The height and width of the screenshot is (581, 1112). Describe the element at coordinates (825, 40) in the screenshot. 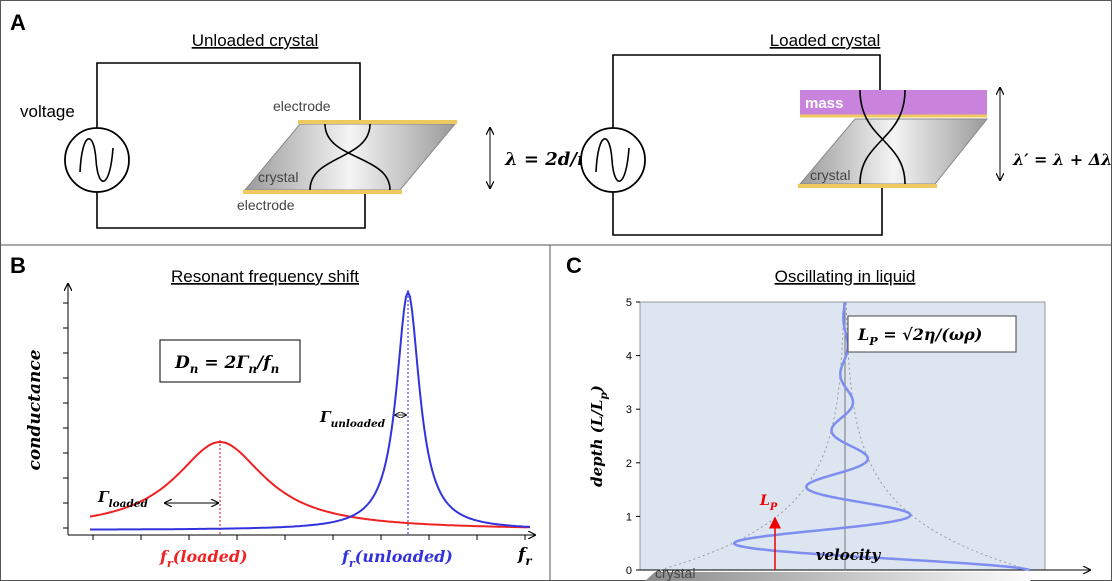

I see `panel-title: Loaded crystal` at that location.